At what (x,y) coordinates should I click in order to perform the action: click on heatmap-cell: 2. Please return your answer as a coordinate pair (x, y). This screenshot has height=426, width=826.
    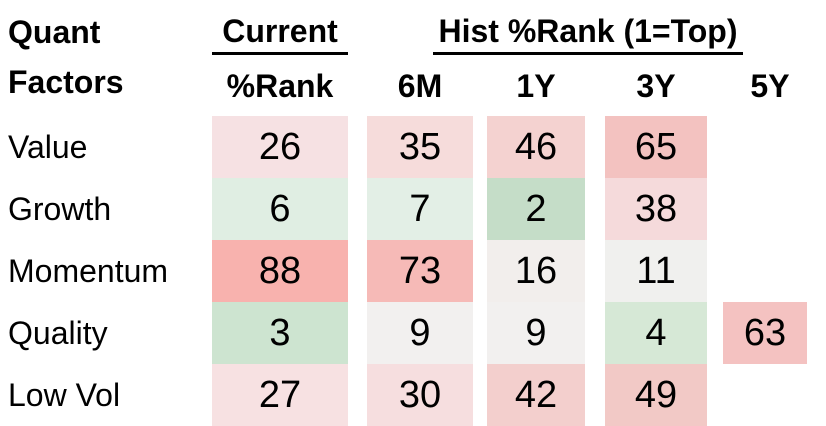
    Looking at the image, I should click on (536, 209).